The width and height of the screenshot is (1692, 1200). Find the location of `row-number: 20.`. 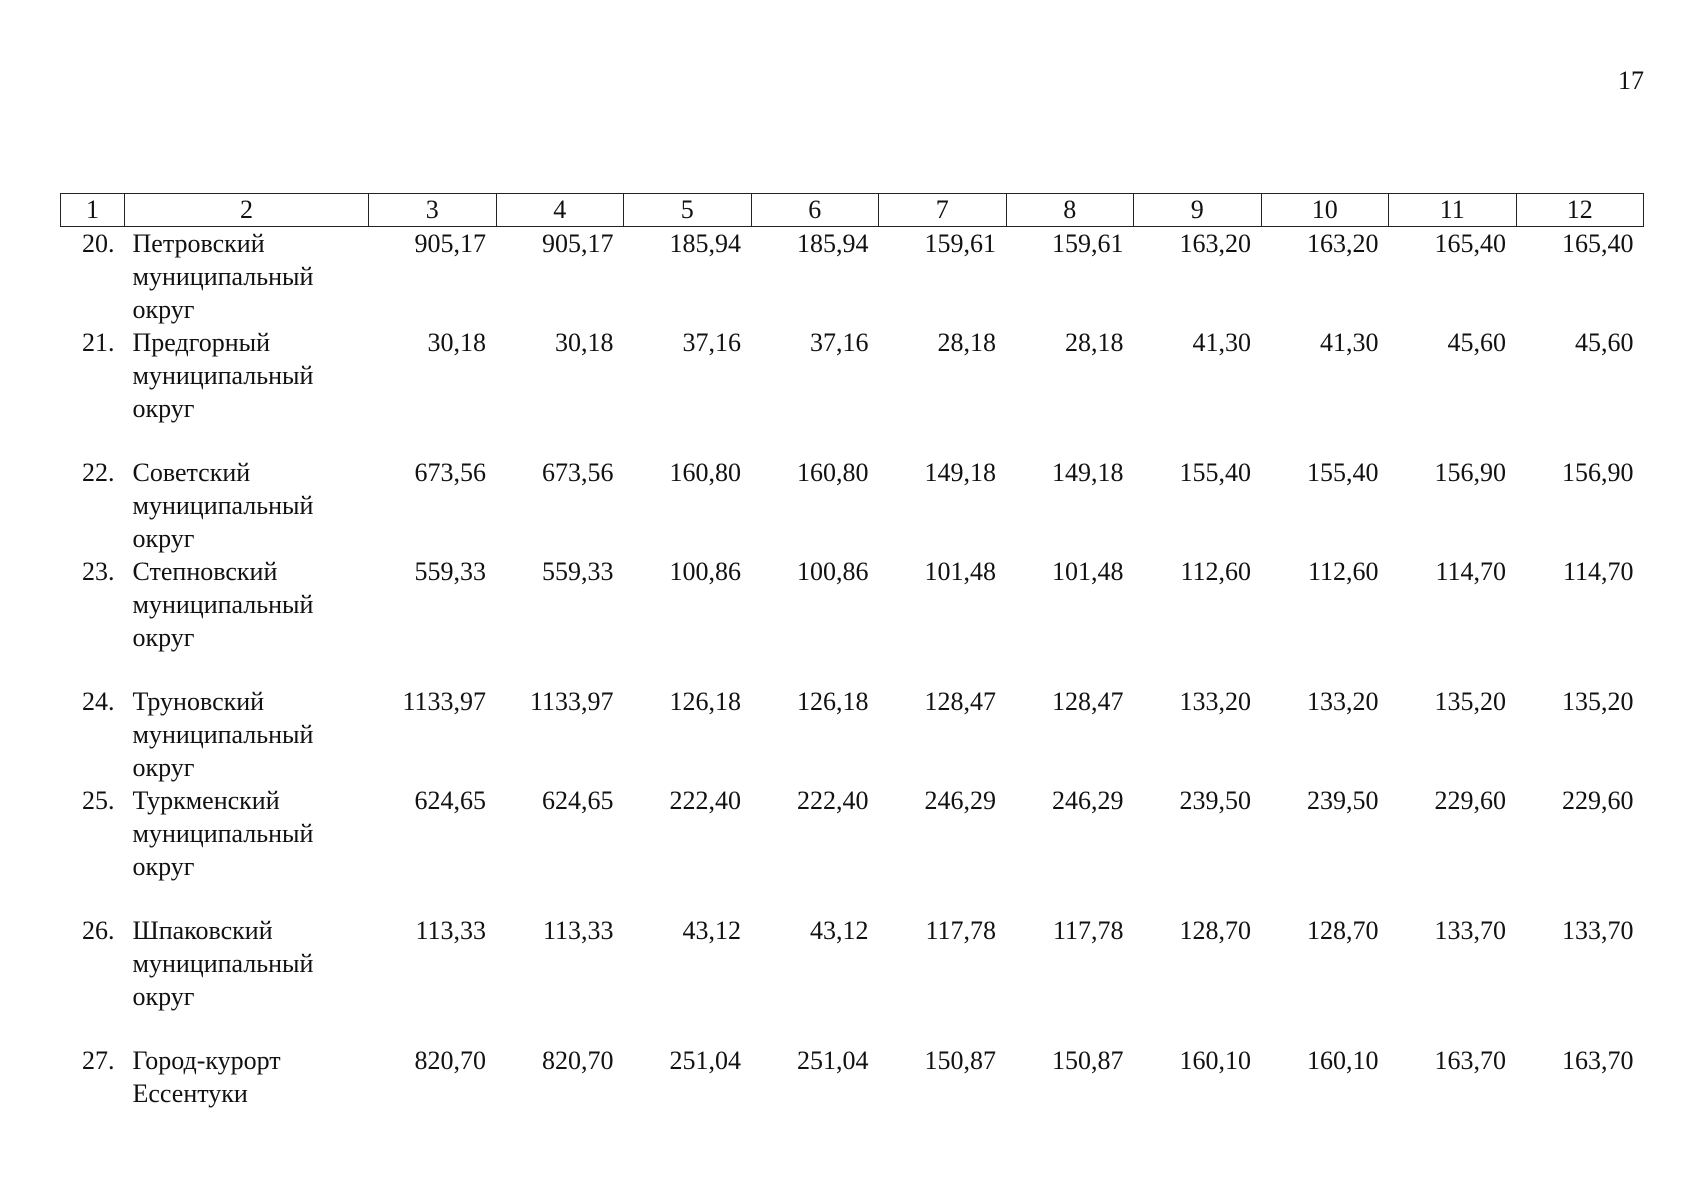

row-number: 20. is located at coordinates (98, 243).